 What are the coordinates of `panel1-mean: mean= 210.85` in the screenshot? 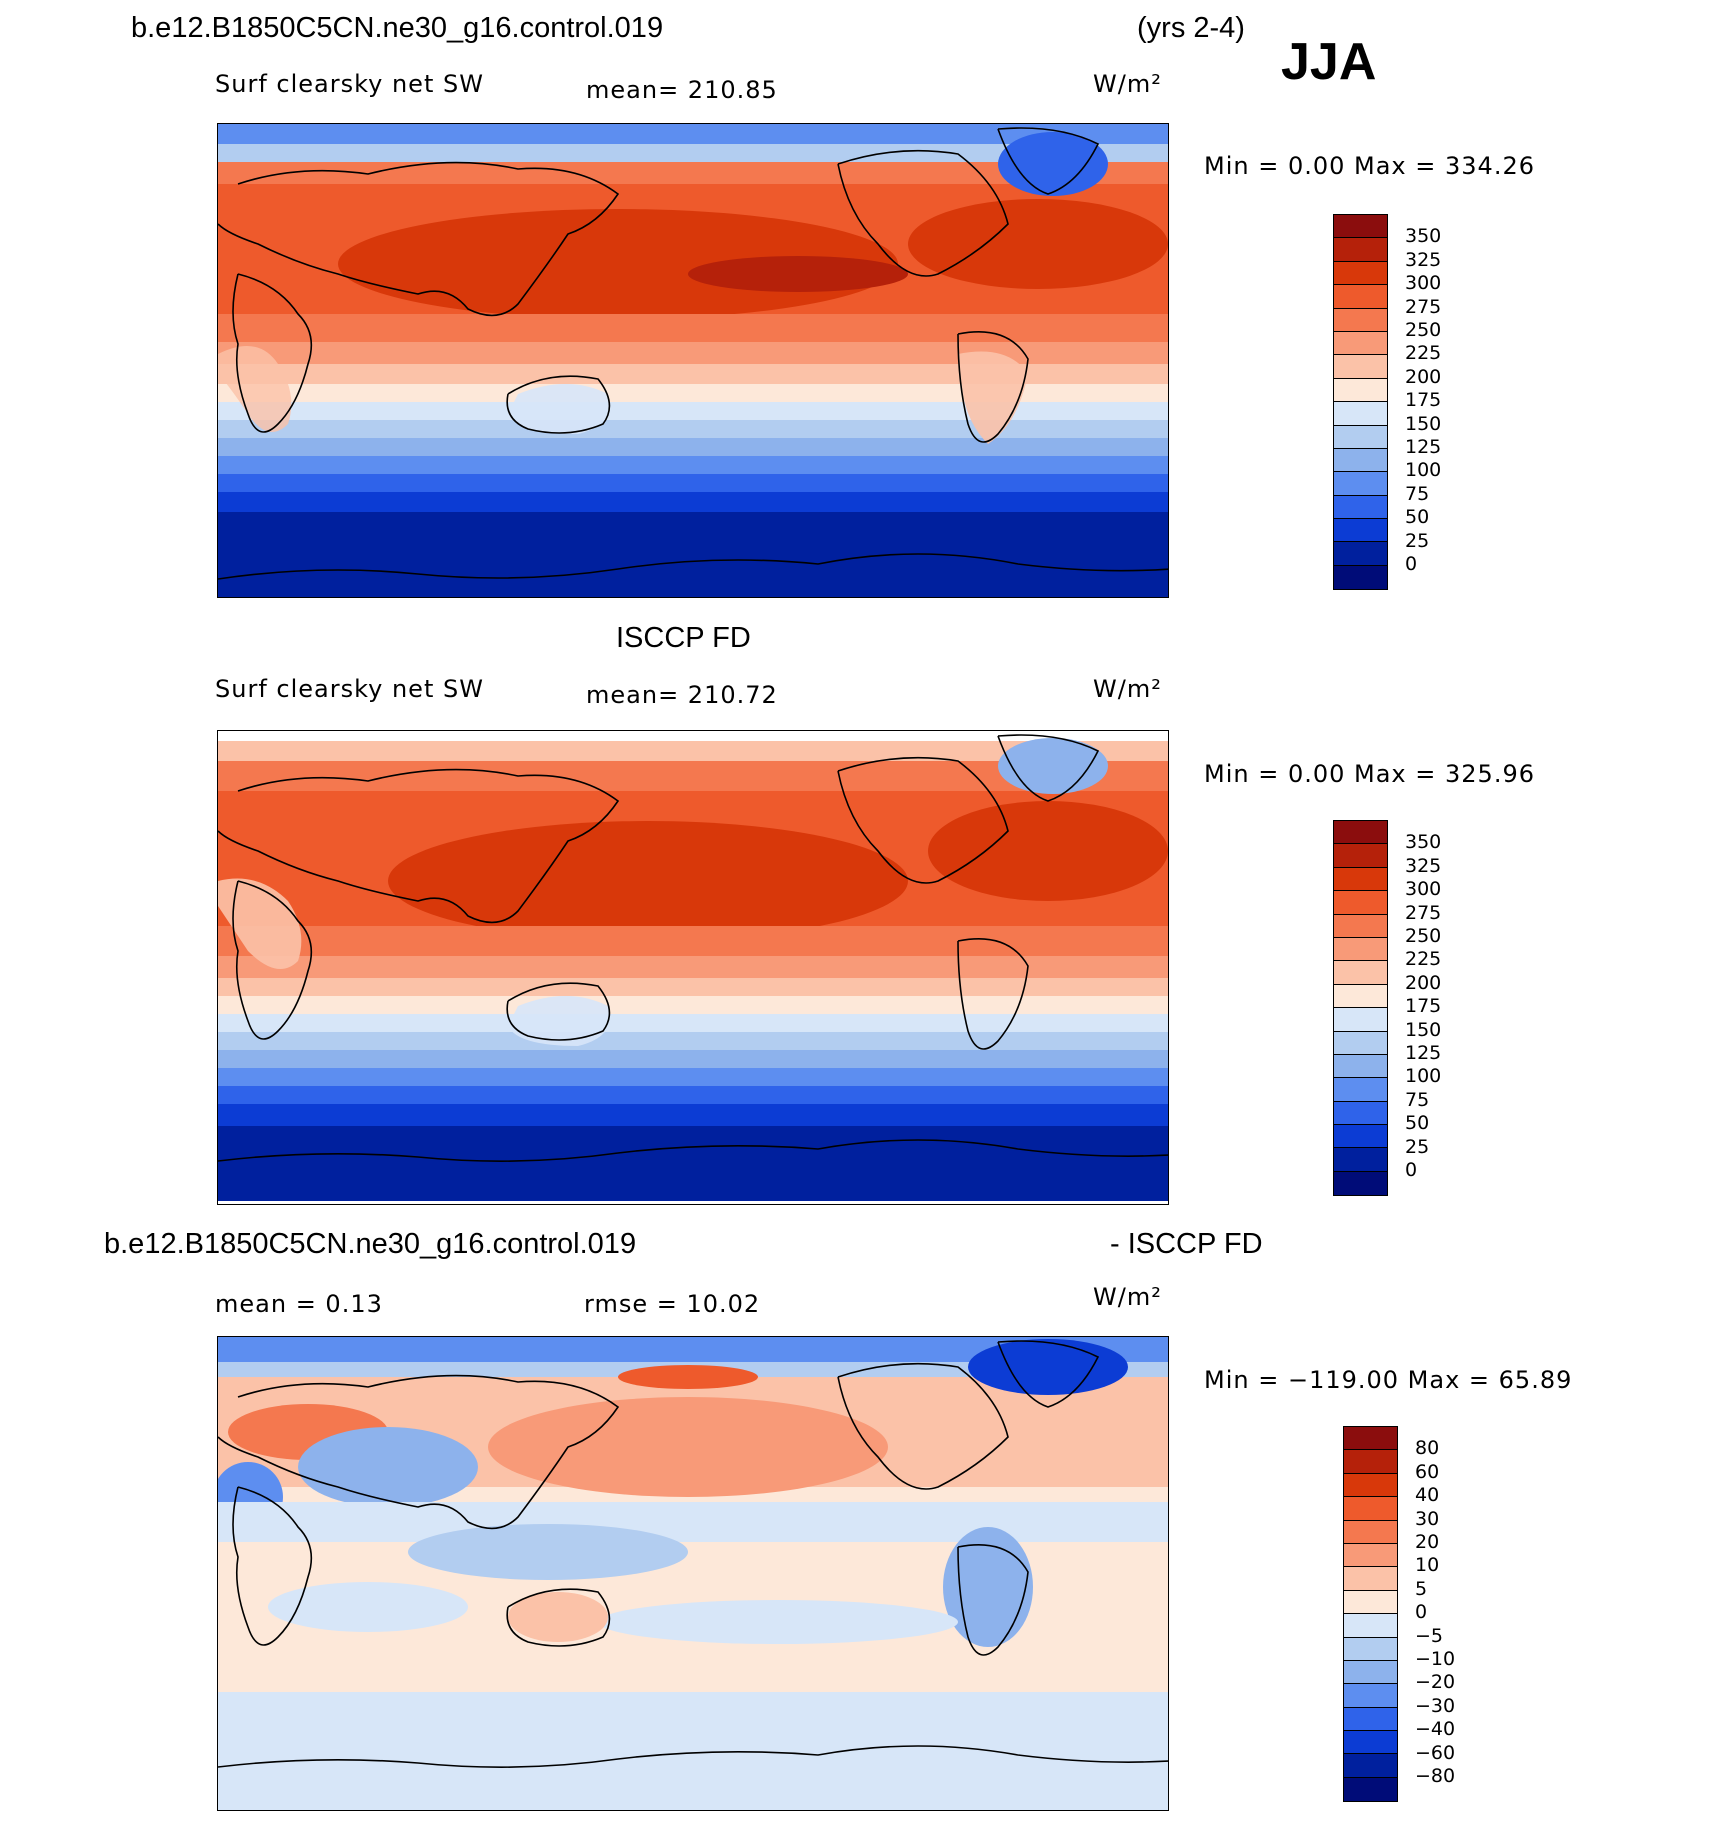 It's located at (682, 90).